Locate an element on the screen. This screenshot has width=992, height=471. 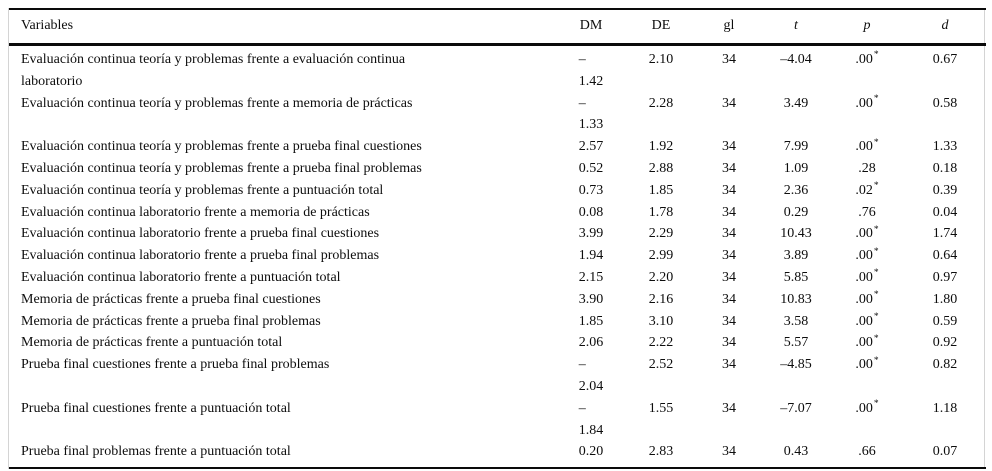
value-de: 2.28 is located at coordinates (661, 103).